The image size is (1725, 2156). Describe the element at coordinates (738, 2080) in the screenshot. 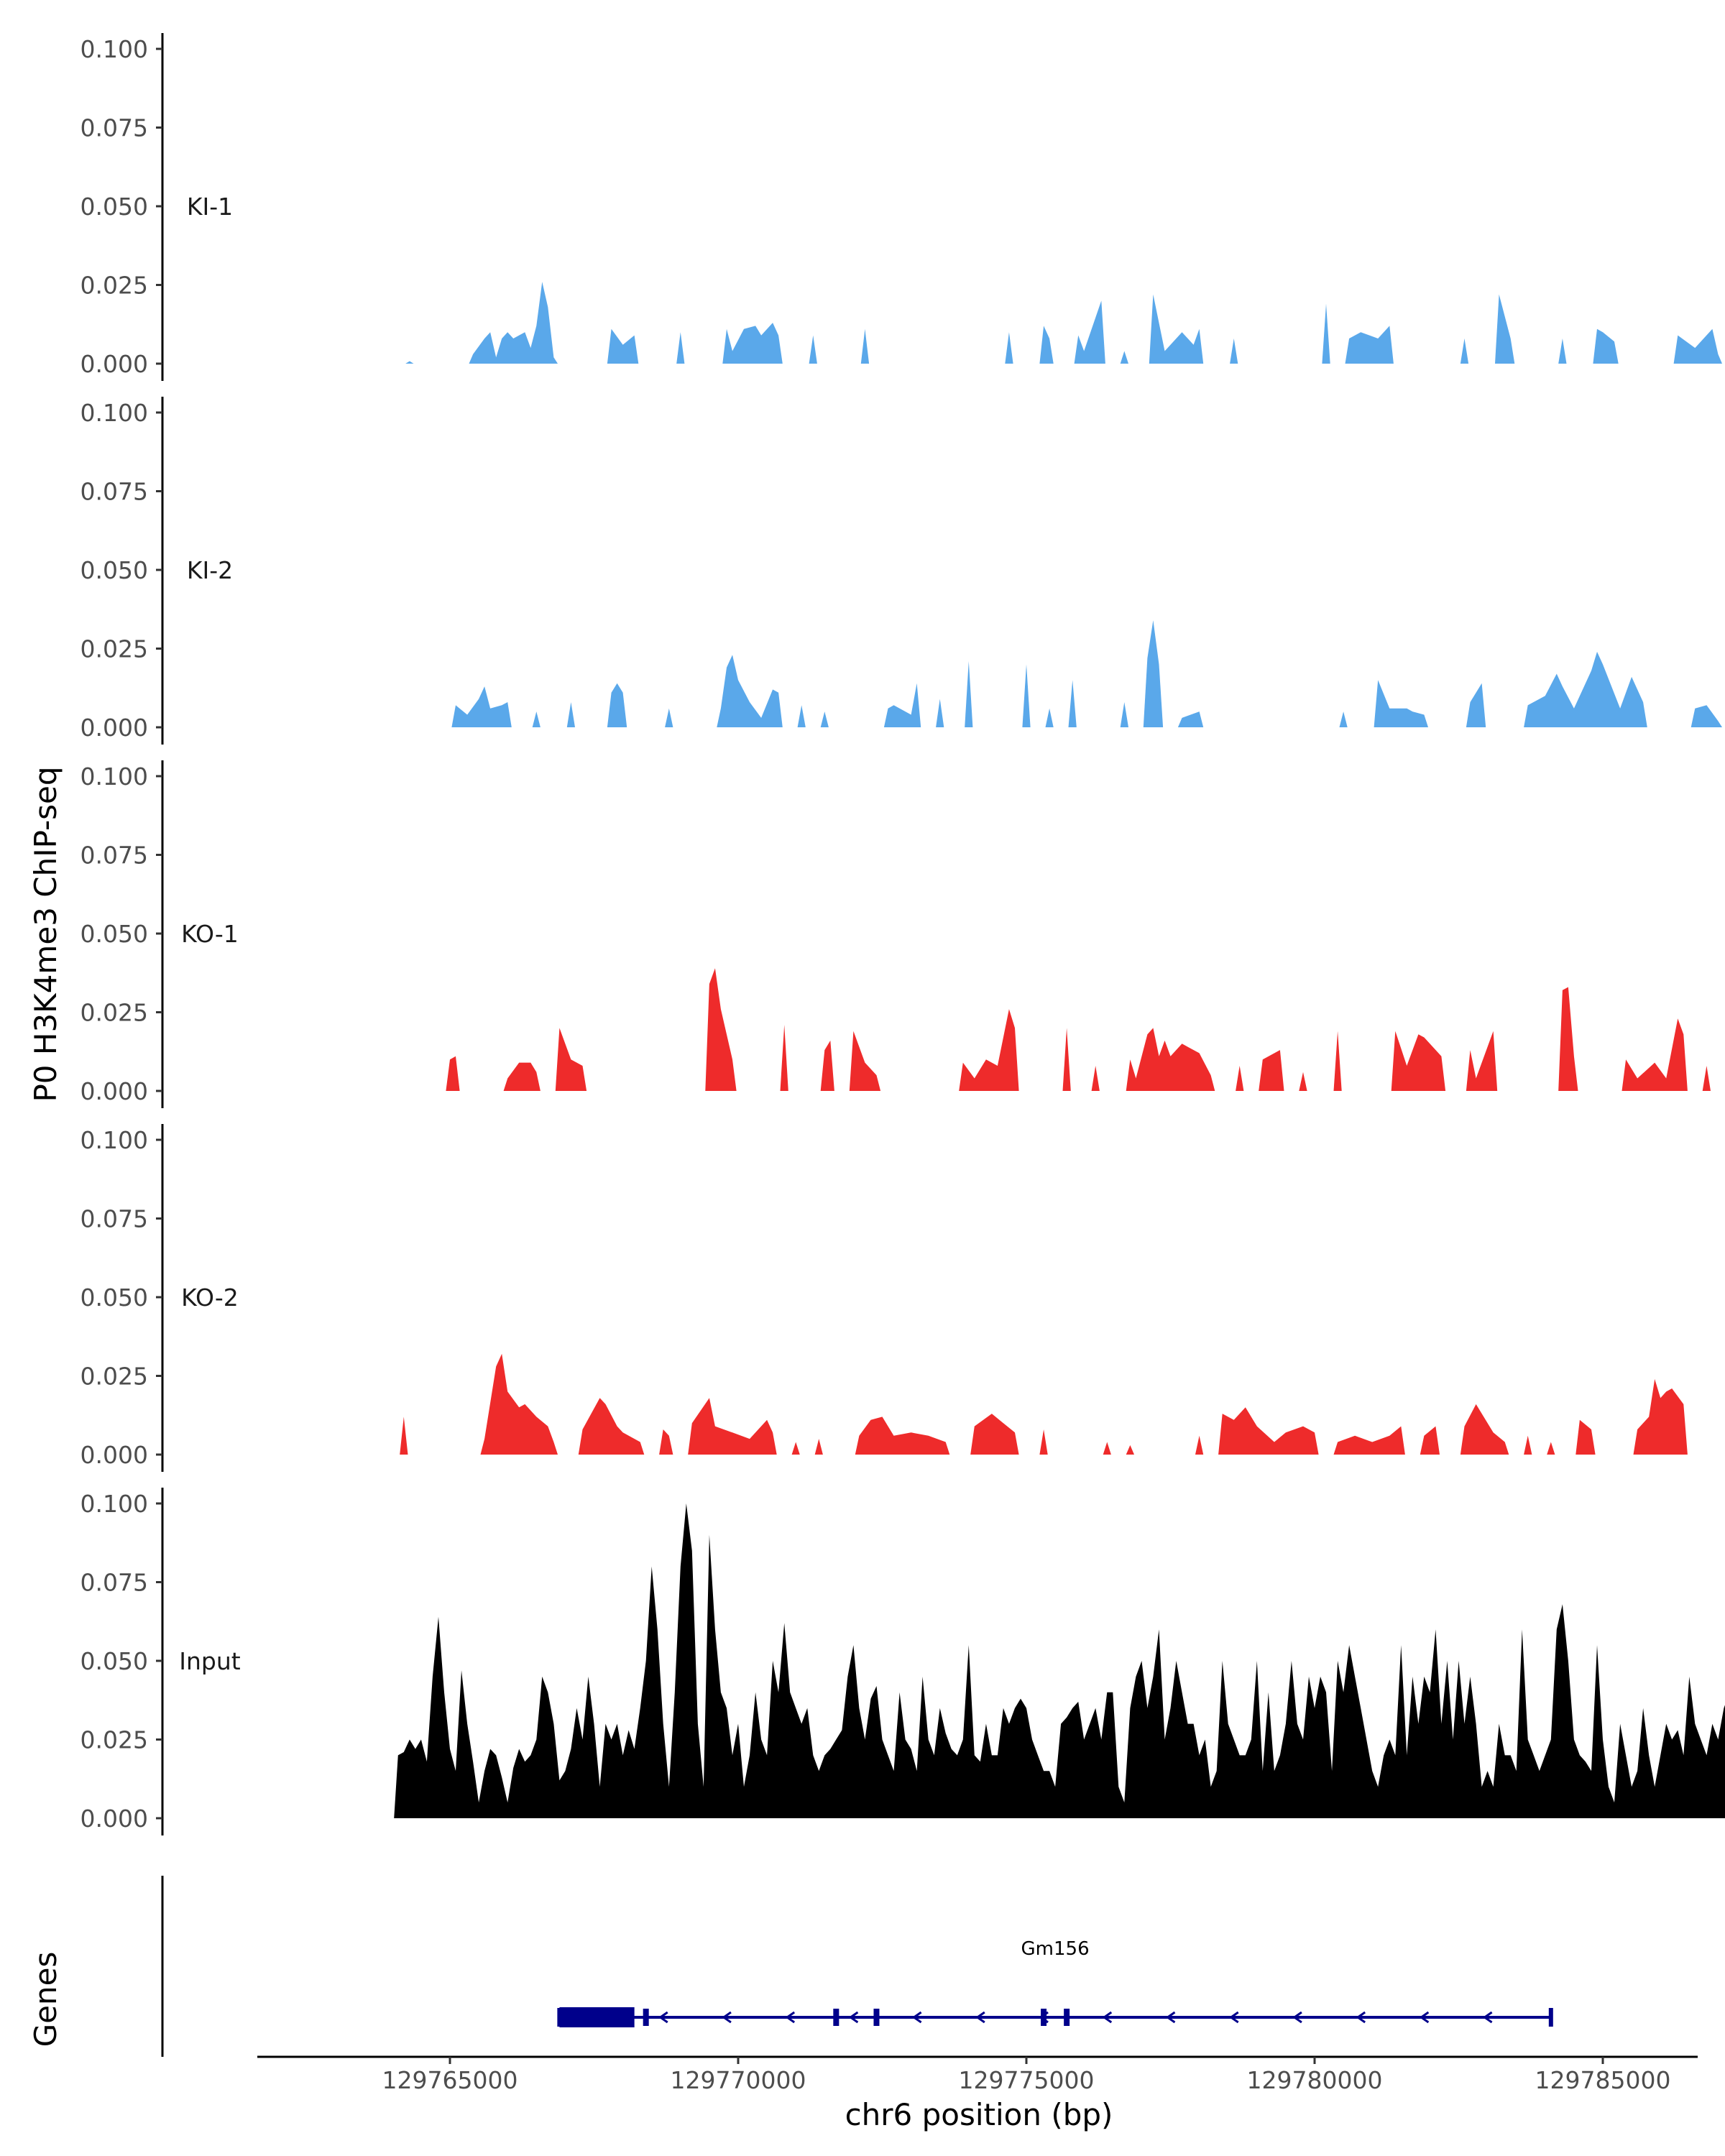

I see `x-tick-label: 129770000` at that location.